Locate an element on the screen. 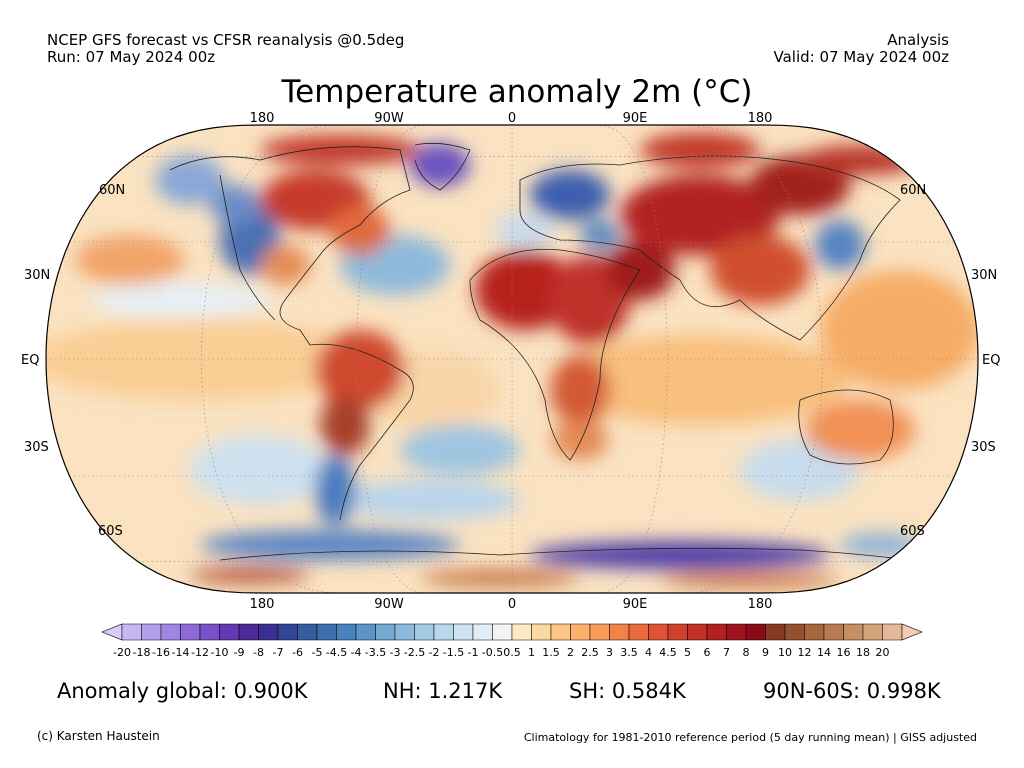  colorbar-tick-label: 2.5 is located at coordinates (590, 652).